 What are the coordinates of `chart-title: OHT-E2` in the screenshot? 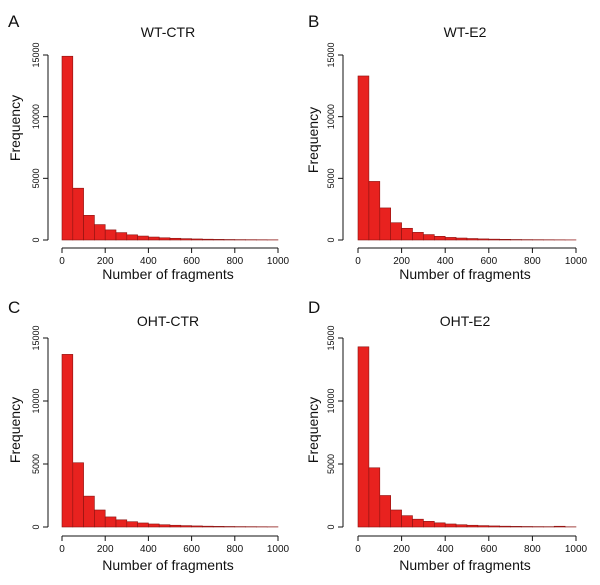 It's located at (465, 321).